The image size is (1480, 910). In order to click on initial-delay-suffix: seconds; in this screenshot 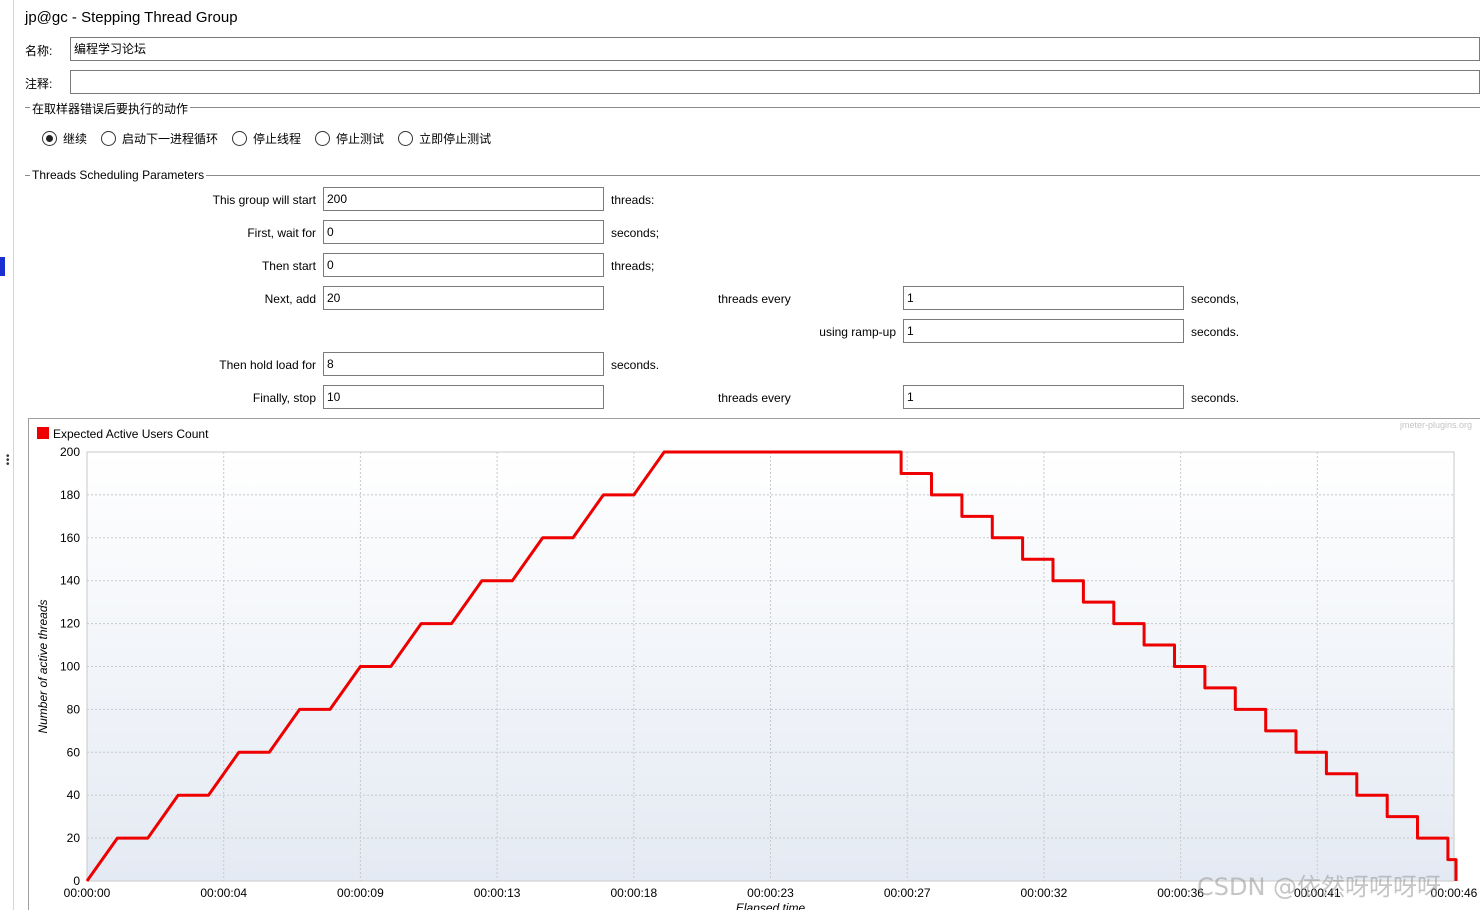, I will do `click(635, 233)`.